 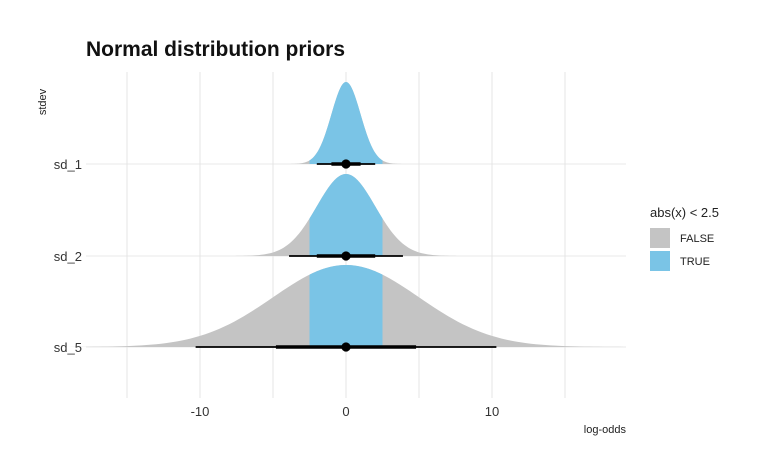 I want to click on legend-label-false: FALSE, so click(x=697, y=239).